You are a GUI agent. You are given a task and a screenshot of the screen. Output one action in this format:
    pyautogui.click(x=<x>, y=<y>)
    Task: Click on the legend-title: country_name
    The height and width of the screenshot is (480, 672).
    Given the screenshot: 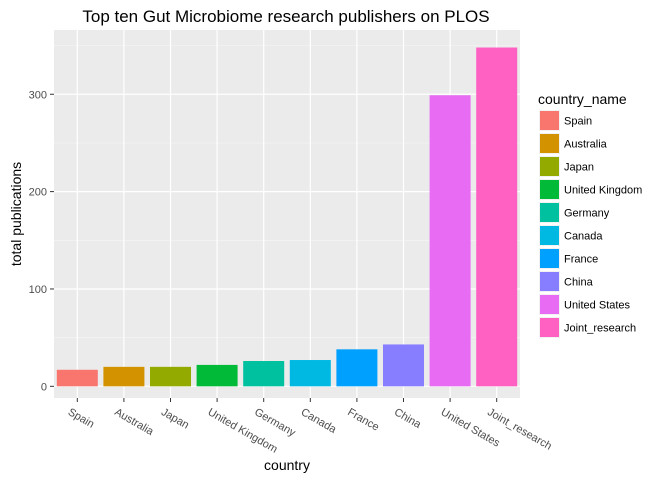 What is the action you would take?
    pyautogui.click(x=582, y=99)
    